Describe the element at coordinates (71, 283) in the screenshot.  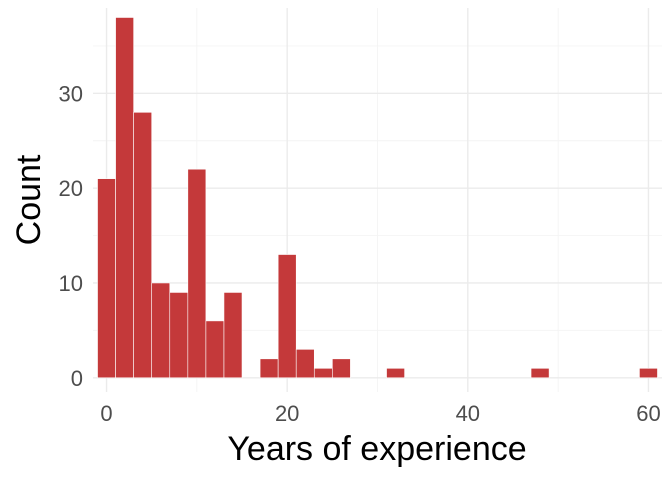
I see `y-tick-label: 10` at that location.